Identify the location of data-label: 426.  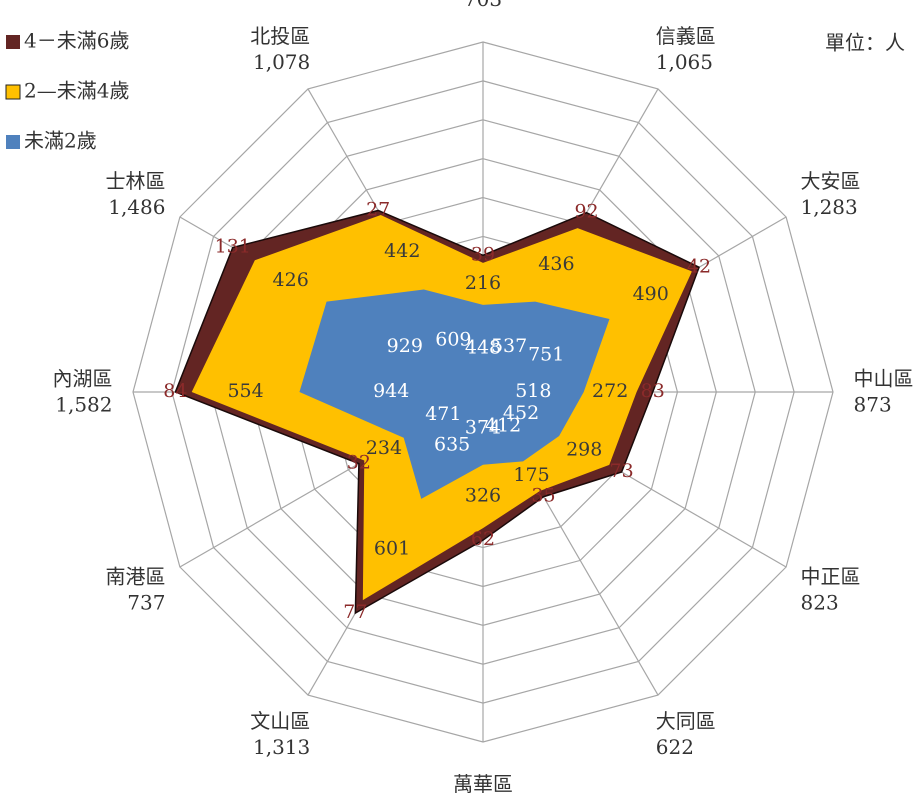
(291, 280).